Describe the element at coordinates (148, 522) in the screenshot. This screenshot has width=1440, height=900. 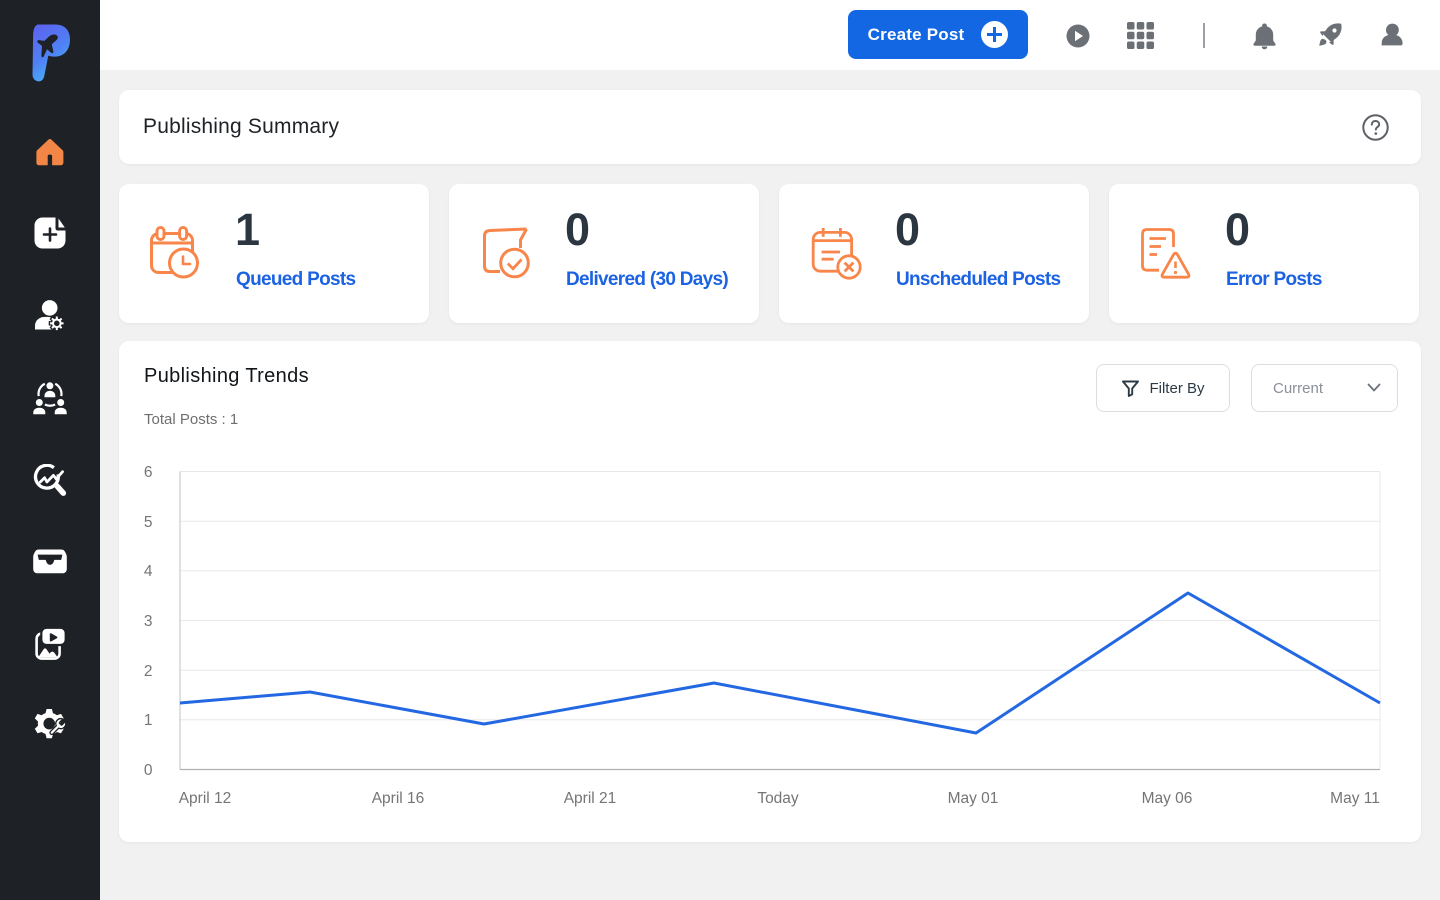
I see `svg-text: 5` at that location.